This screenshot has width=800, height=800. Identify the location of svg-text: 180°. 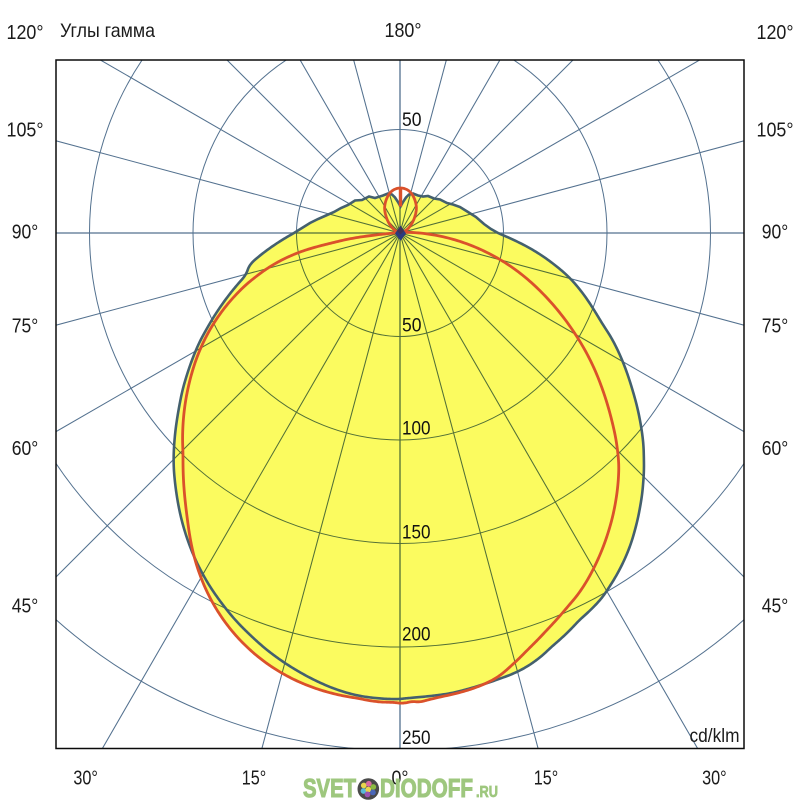
(403, 31).